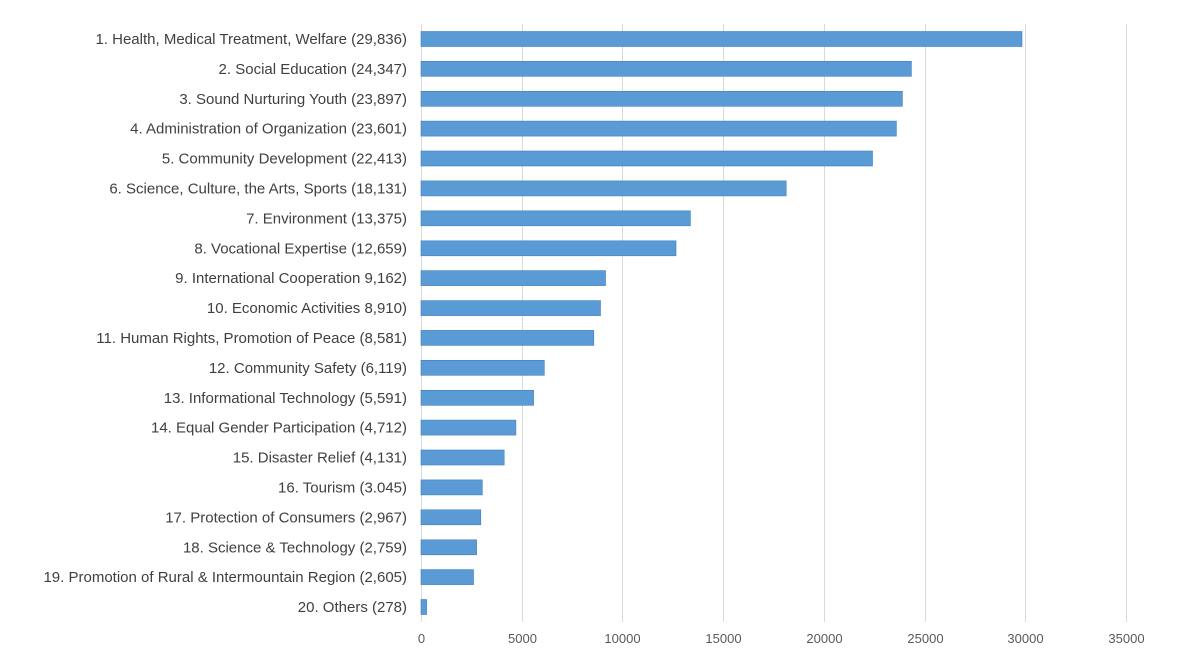 The image size is (1184, 667). I want to click on category-label: 15. Disaster Relief (4,131), so click(320, 458).